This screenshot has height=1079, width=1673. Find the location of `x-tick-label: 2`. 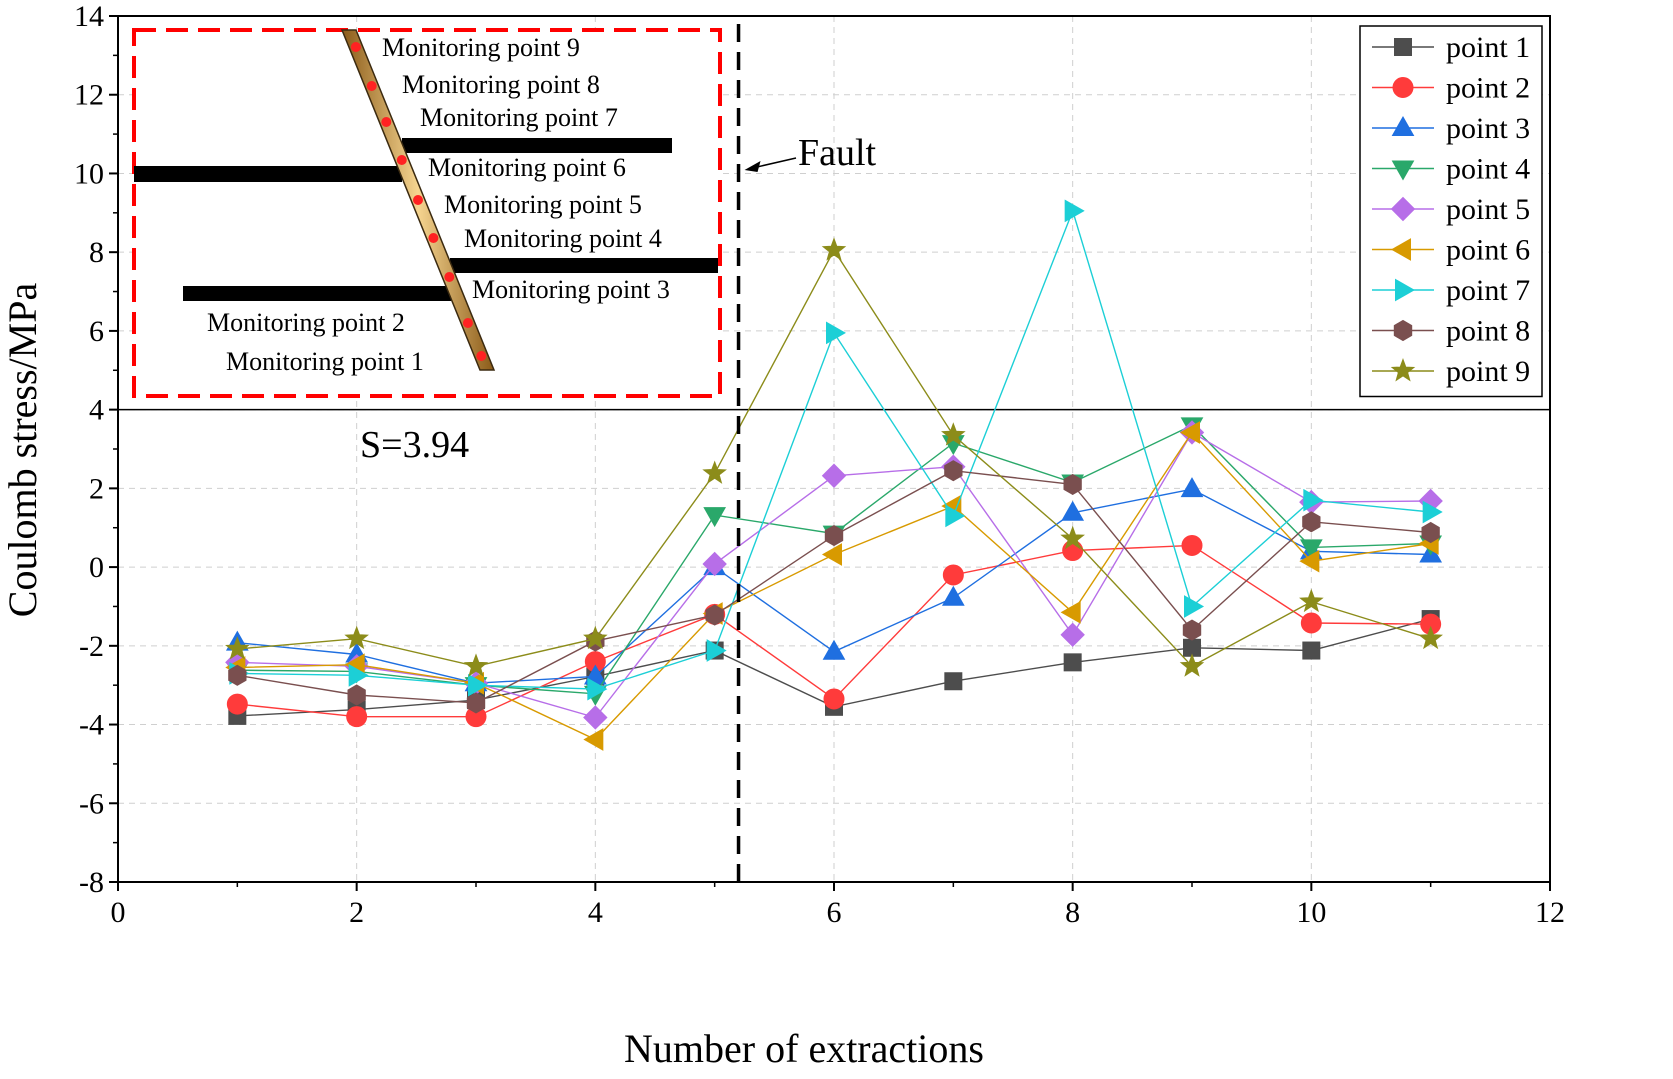

x-tick-label: 2 is located at coordinates (356, 912).